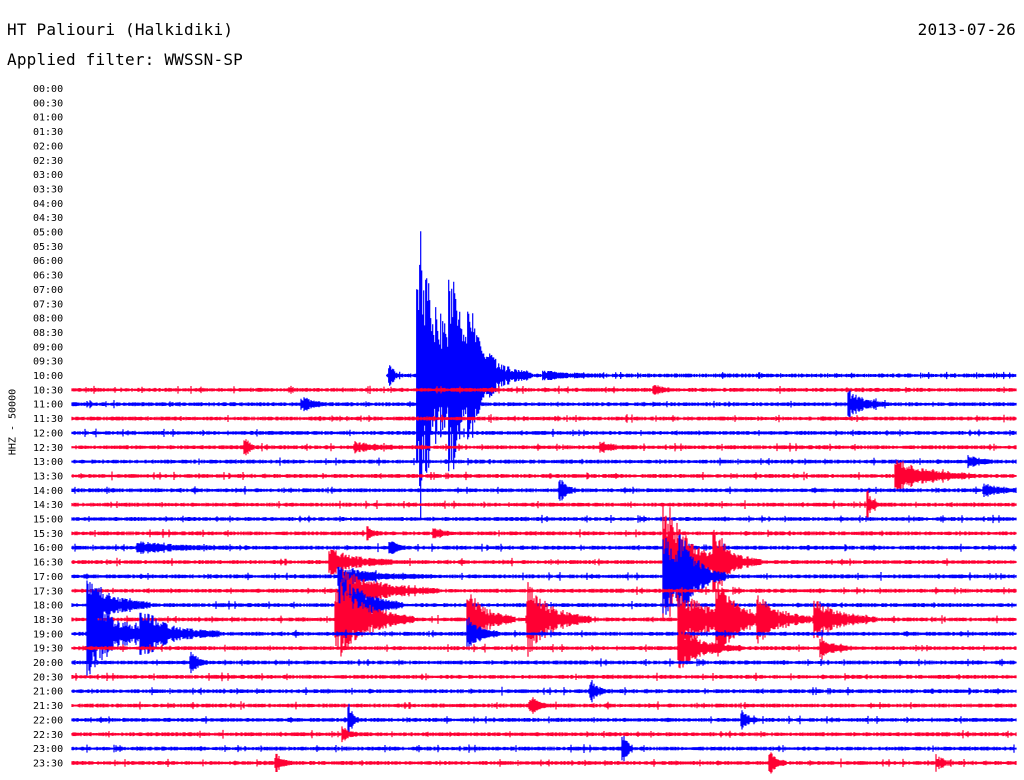  I want to click on row-time-label: 22:00, so click(48, 720).